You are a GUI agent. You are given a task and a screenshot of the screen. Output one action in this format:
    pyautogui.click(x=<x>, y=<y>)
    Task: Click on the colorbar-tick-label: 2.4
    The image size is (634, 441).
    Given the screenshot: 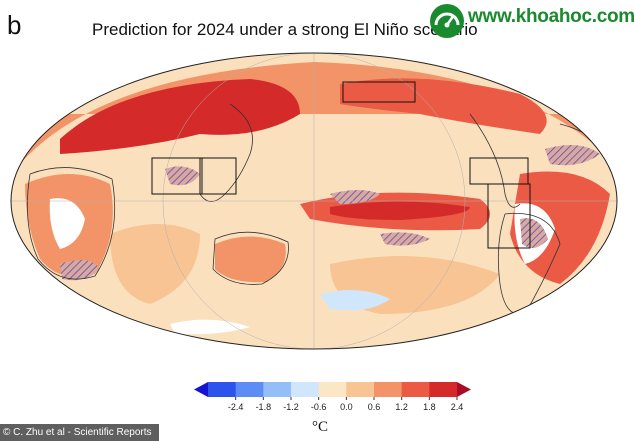 What is the action you would take?
    pyautogui.click(x=457, y=407)
    